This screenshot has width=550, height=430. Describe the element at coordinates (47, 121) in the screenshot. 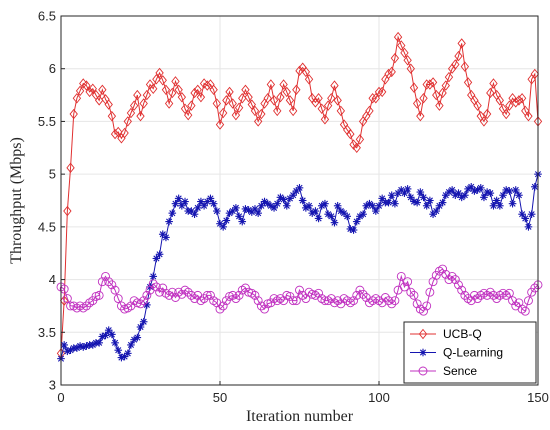

I see `y-tick-label: 5.5` at that location.